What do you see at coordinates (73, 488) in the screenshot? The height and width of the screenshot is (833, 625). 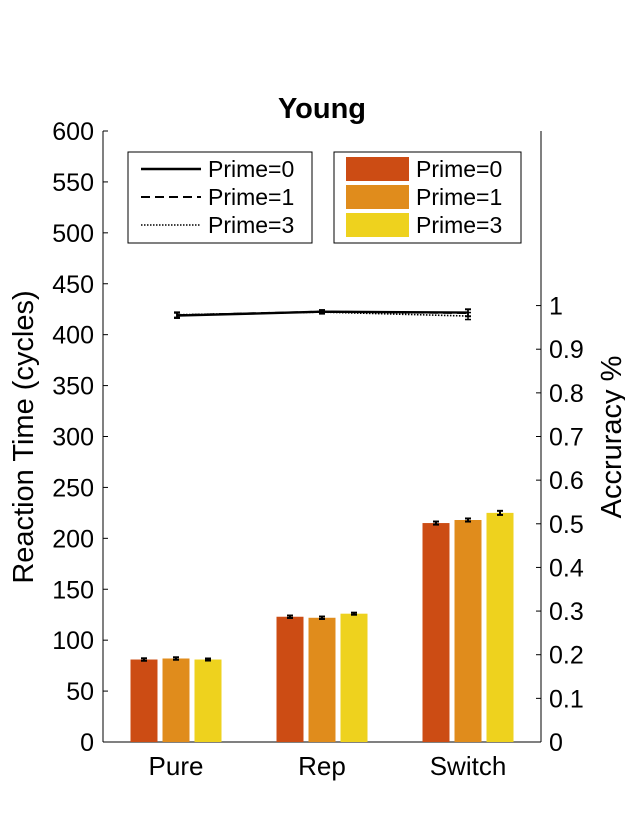 I see `y-tick-label: 250` at bounding box center [73, 488].